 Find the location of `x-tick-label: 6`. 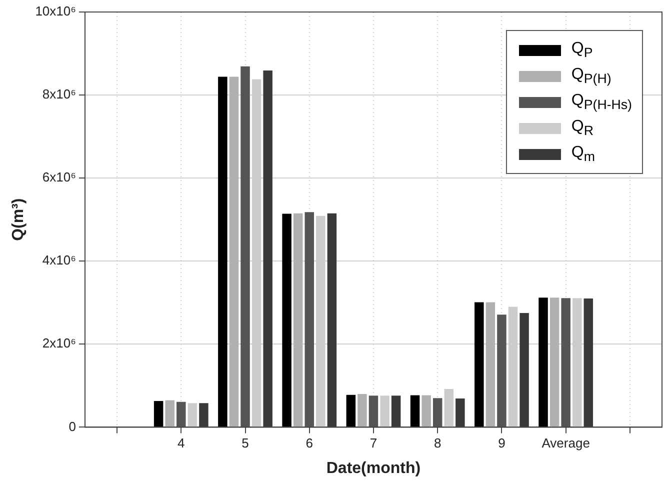

x-tick-label: 6 is located at coordinates (309, 443).